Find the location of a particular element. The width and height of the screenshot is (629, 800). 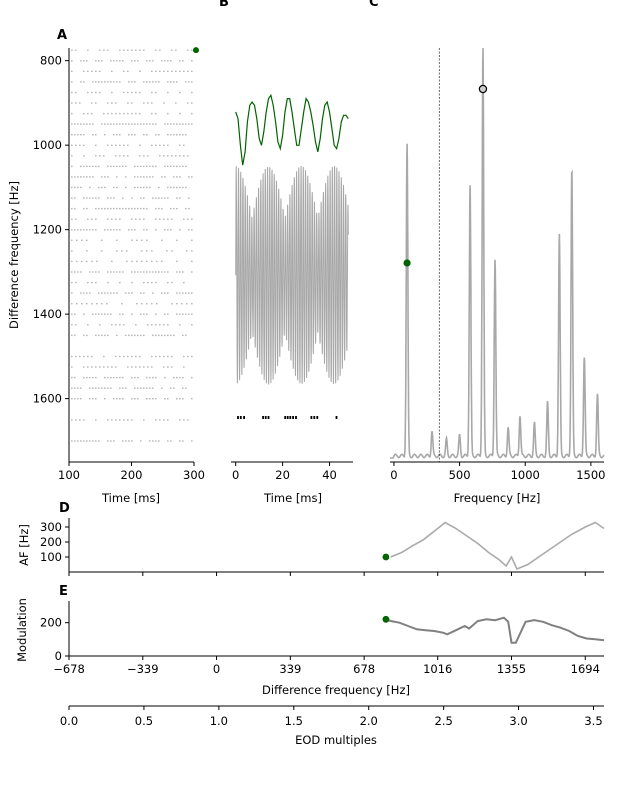

panel-b: B 0 20 40 Time [ms] is located at coordinates (286, 252).